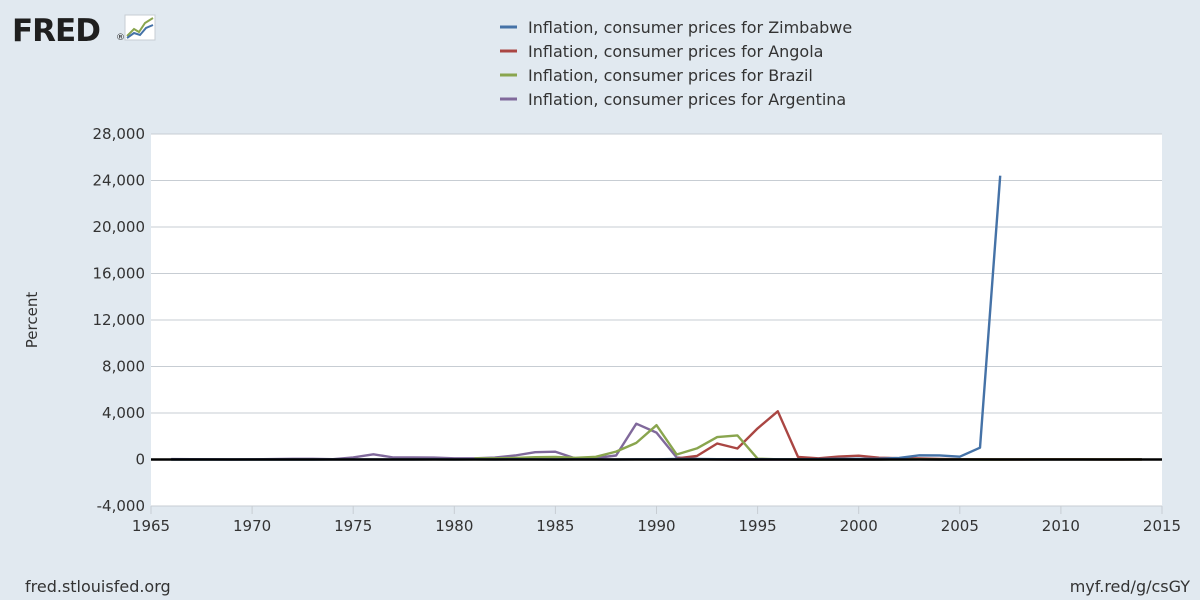  Describe the element at coordinates (252, 526) in the screenshot. I see `x-tick-label: 1970` at that location.